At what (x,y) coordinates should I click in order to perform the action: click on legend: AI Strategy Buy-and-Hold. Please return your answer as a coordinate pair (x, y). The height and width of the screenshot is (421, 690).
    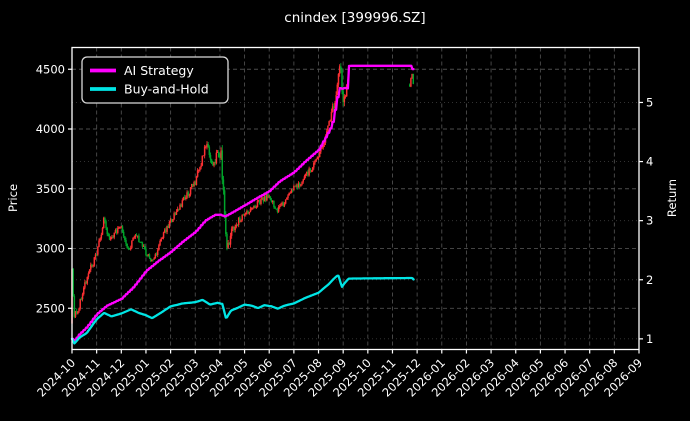
    Looking at the image, I should click on (155, 80).